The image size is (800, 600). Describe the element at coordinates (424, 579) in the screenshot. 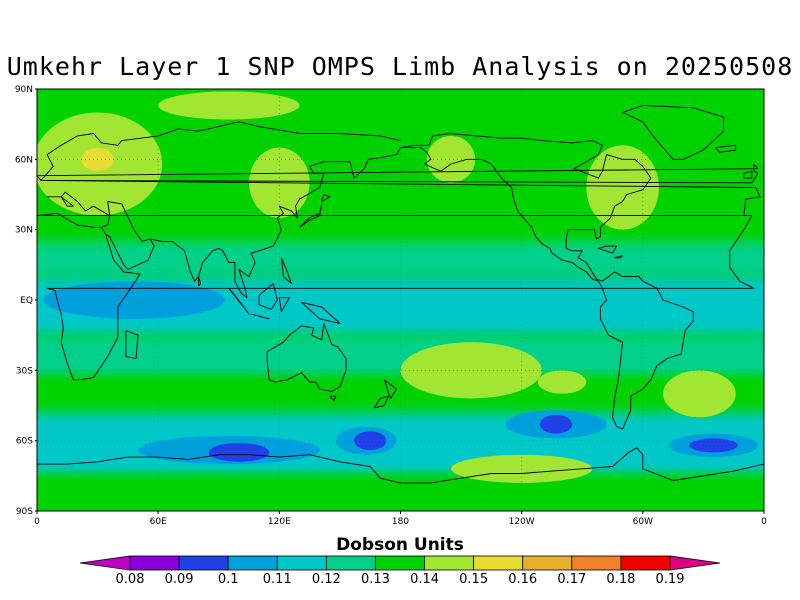

I see `colorbar-label: 0.14` at that location.